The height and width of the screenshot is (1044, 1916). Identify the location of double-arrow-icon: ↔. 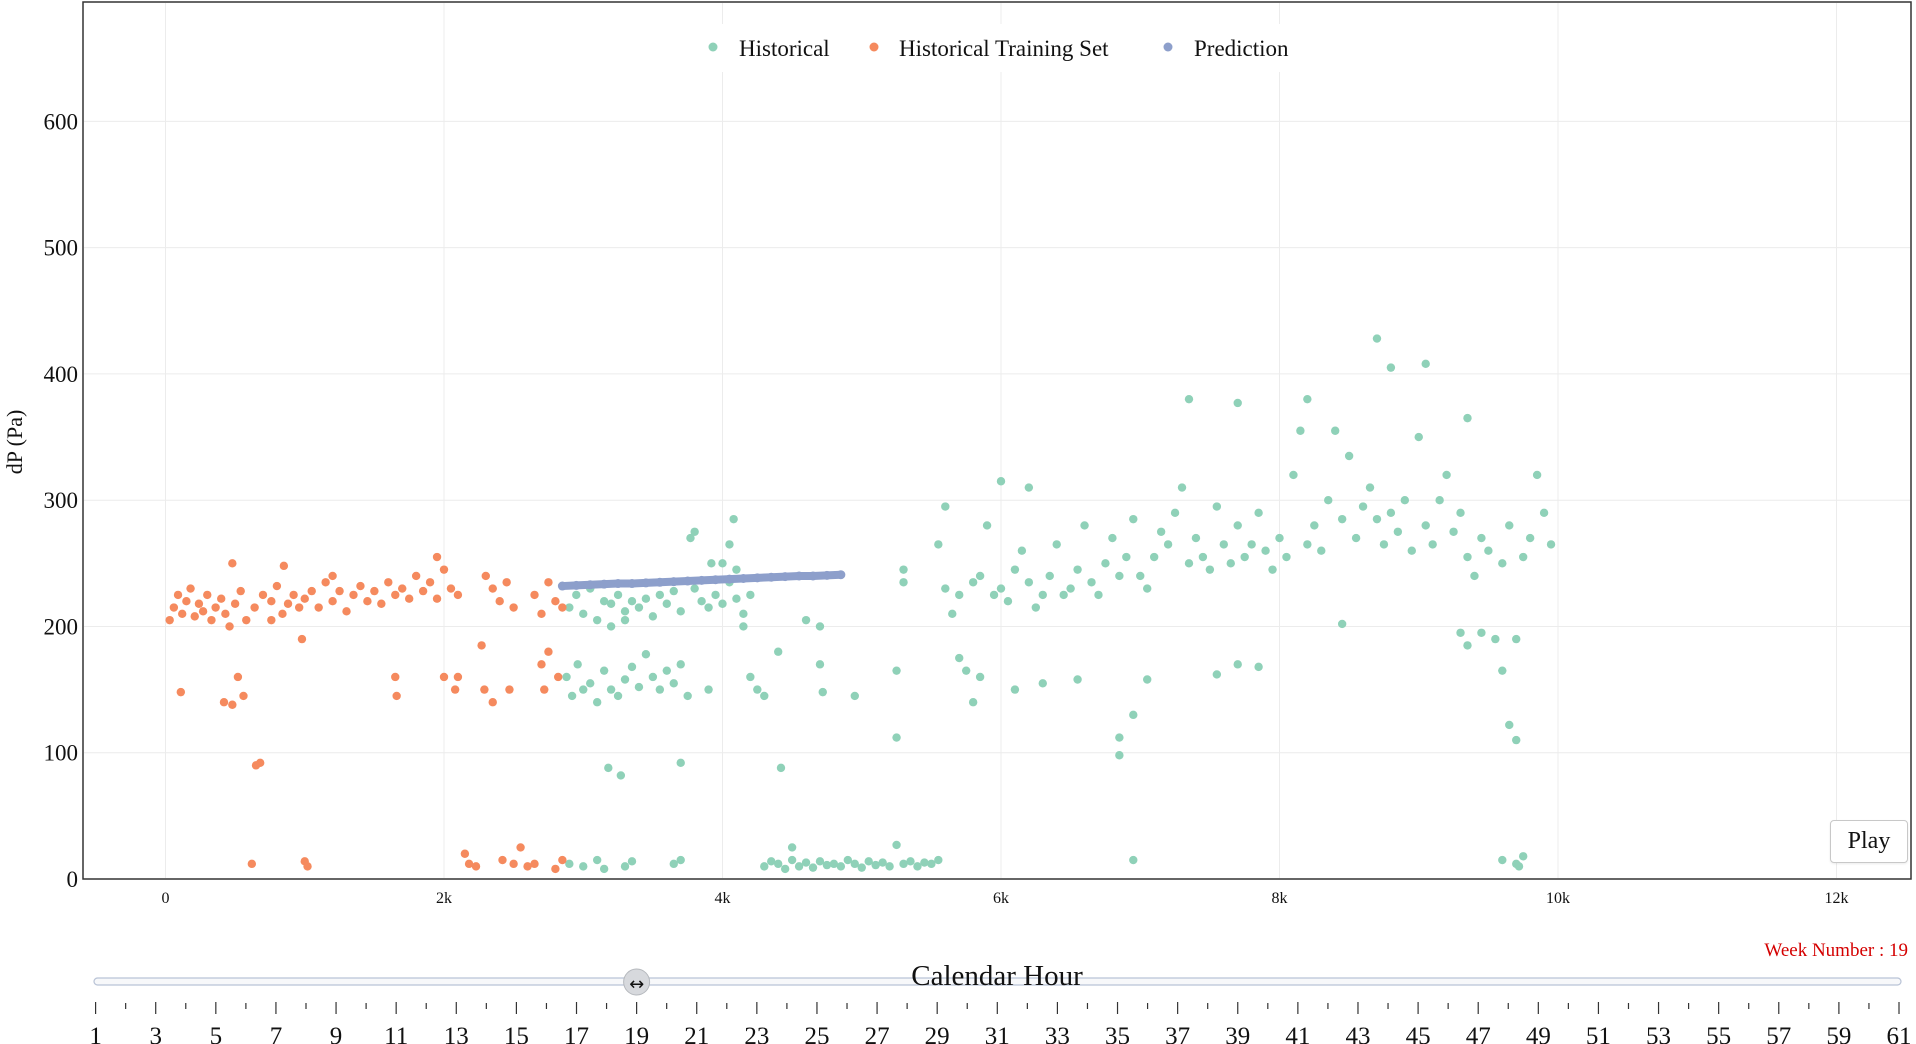
(636, 984).